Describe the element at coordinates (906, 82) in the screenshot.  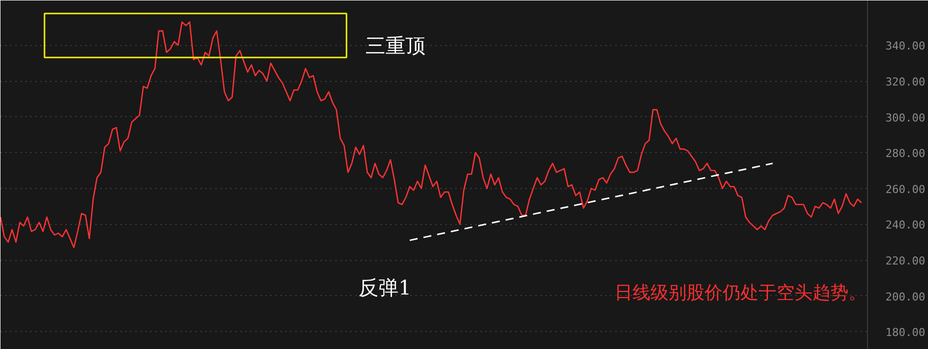
I see `y-tick-label: 320.00` at that location.